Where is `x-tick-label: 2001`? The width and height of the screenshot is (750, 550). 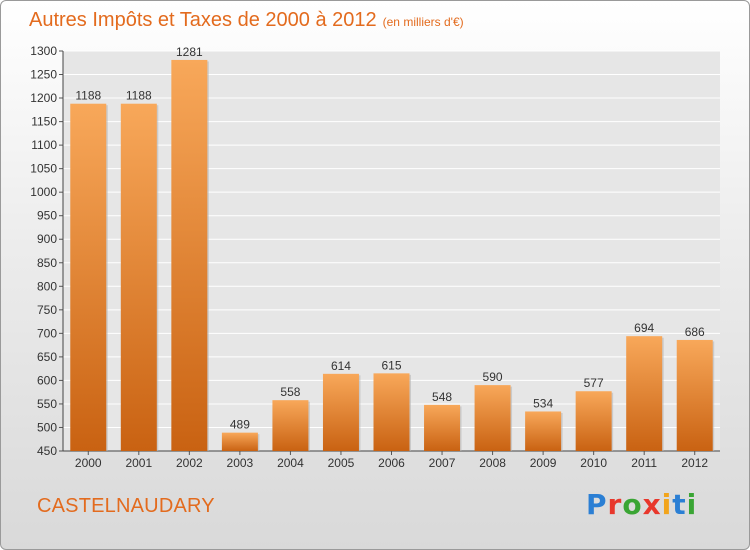
x-tick-label: 2001 is located at coordinates (138, 463).